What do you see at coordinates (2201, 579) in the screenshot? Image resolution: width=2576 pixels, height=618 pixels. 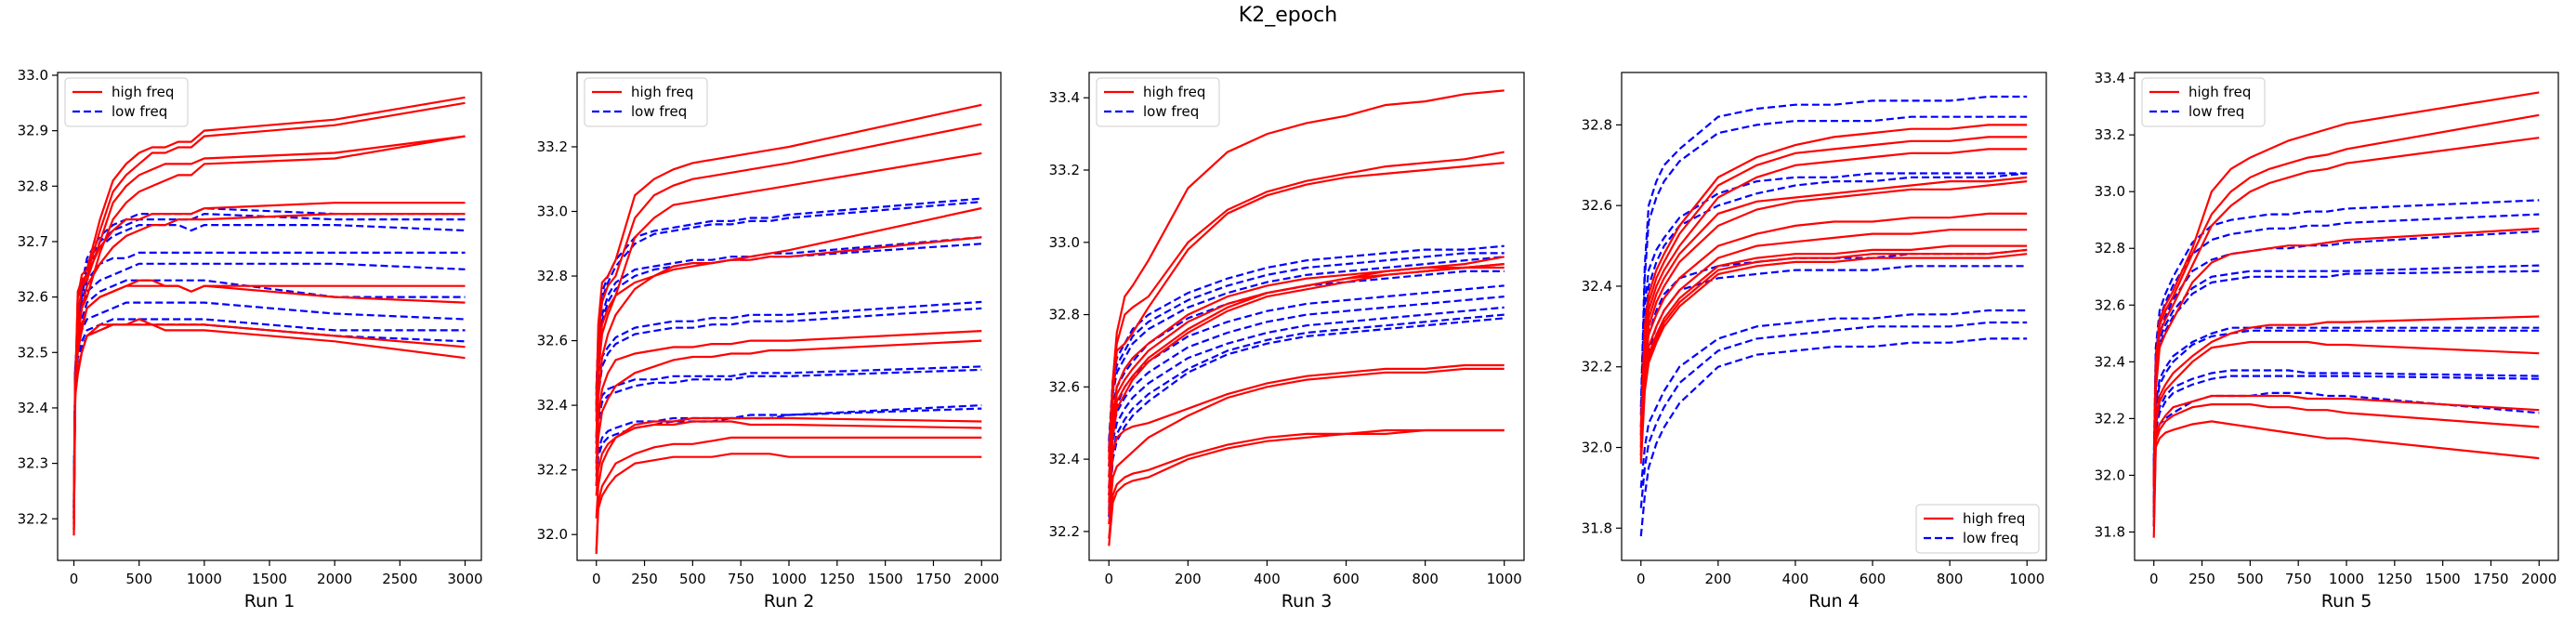 I see `x-tick-label: 250` at bounding box center [2201, 579].